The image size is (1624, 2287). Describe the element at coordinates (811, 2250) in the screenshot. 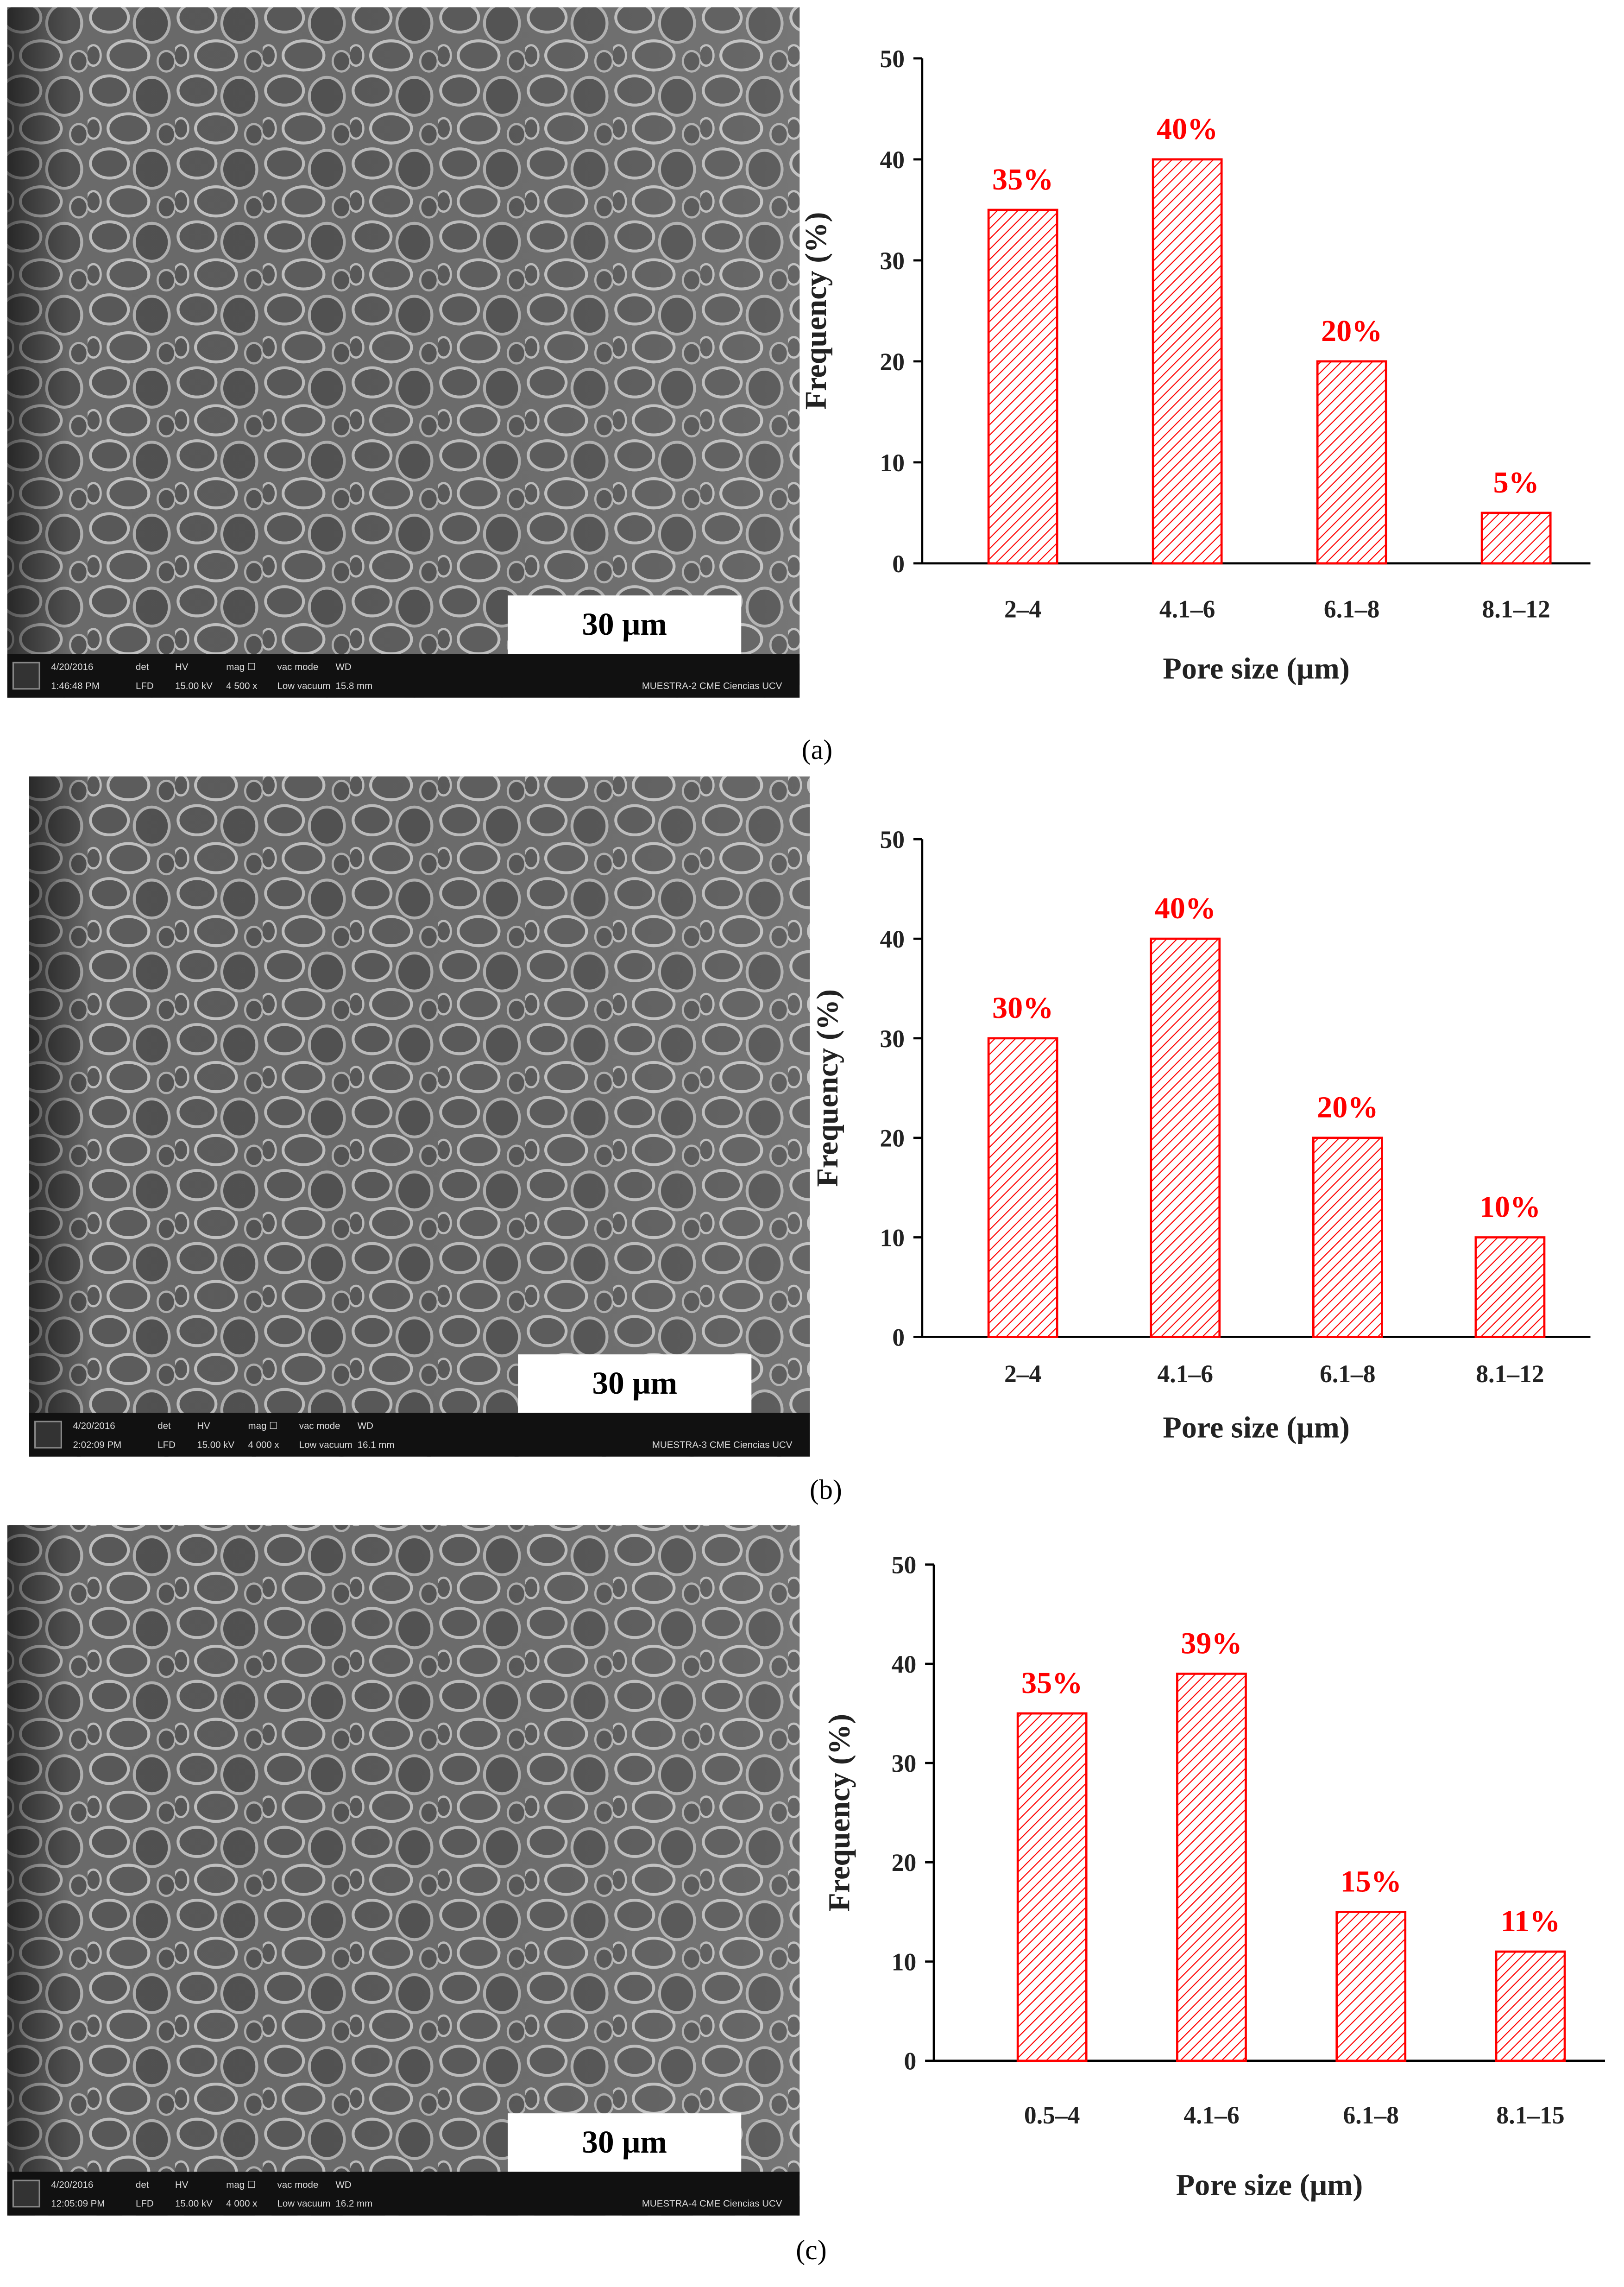

I see `panel-label: (c)` at that location.